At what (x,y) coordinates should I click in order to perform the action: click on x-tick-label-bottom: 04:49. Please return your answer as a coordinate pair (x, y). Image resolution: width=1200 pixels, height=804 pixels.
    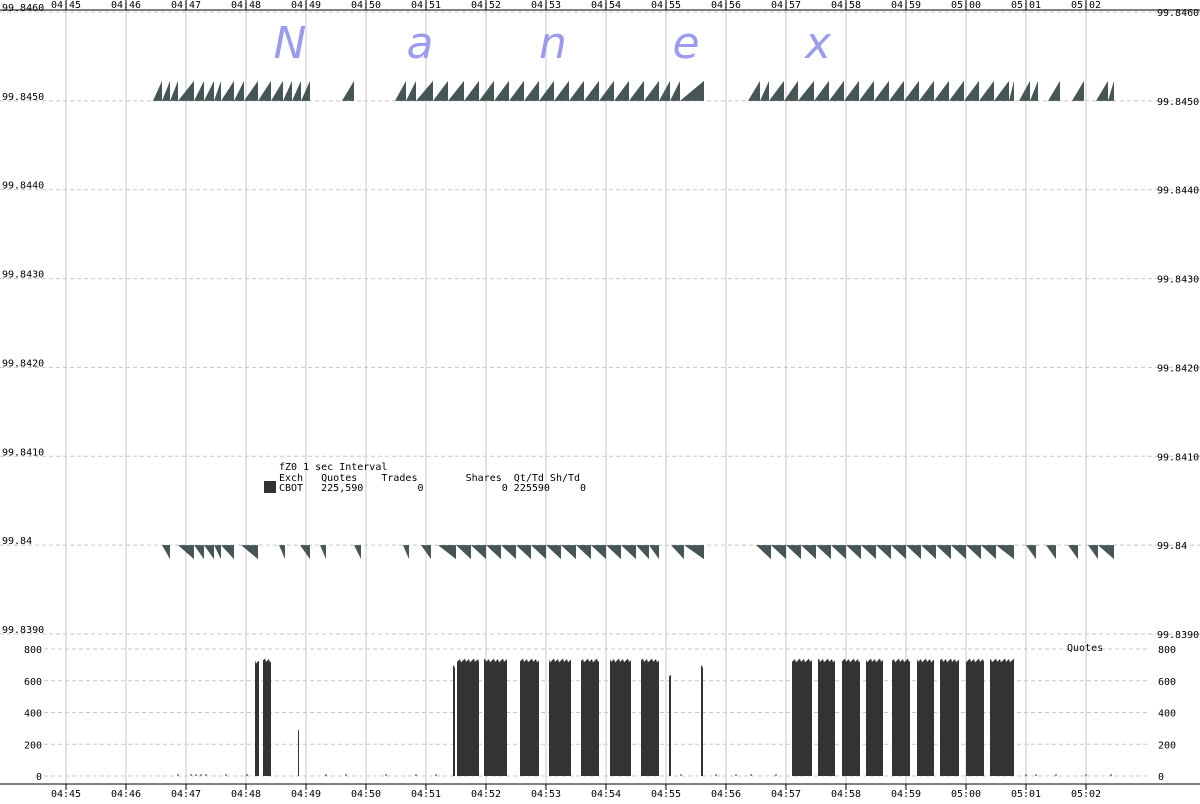
    Looking at the image, I should click on (306, 794).